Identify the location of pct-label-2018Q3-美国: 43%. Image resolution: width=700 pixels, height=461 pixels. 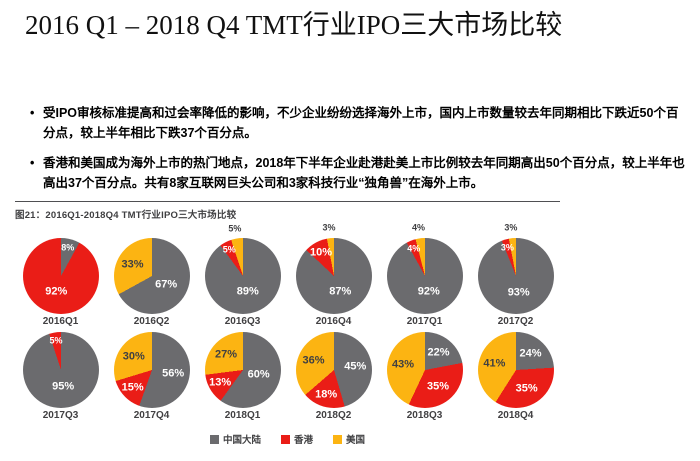
(403, 364).